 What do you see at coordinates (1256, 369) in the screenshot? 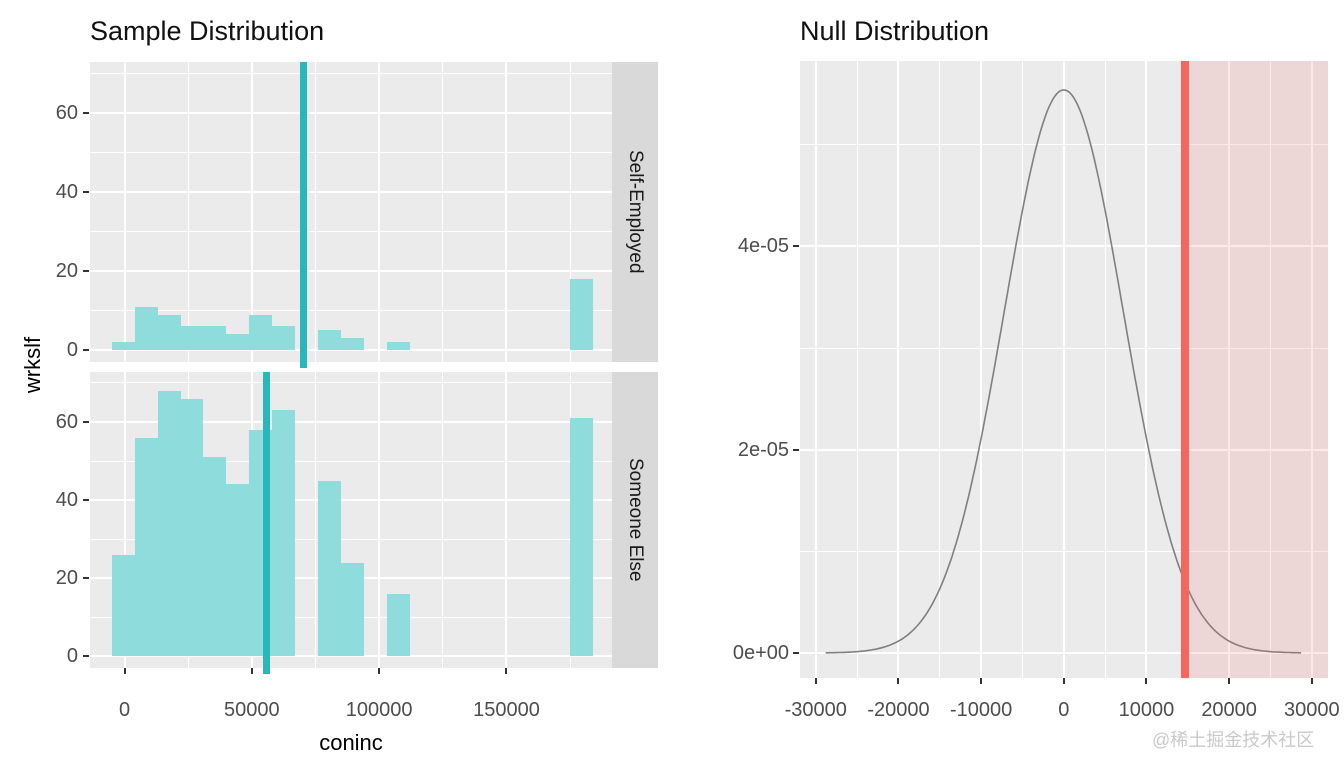
I see `p-value-shade` at bounding box center [1256, 369].